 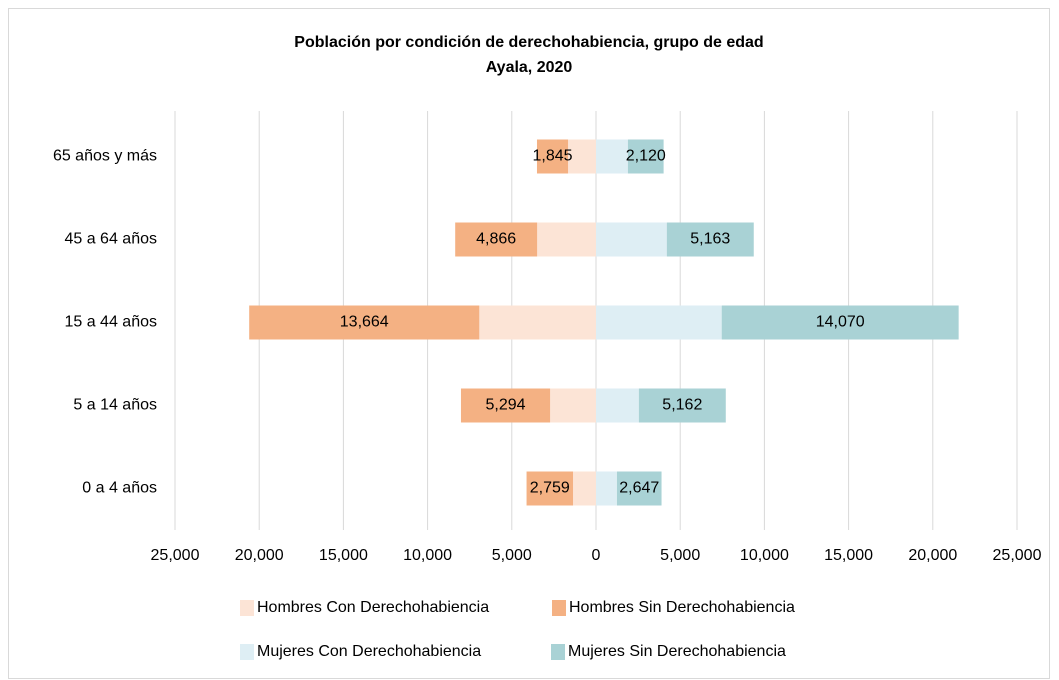 I want to click on data-label: 14,070, so click(x=840, y=322).